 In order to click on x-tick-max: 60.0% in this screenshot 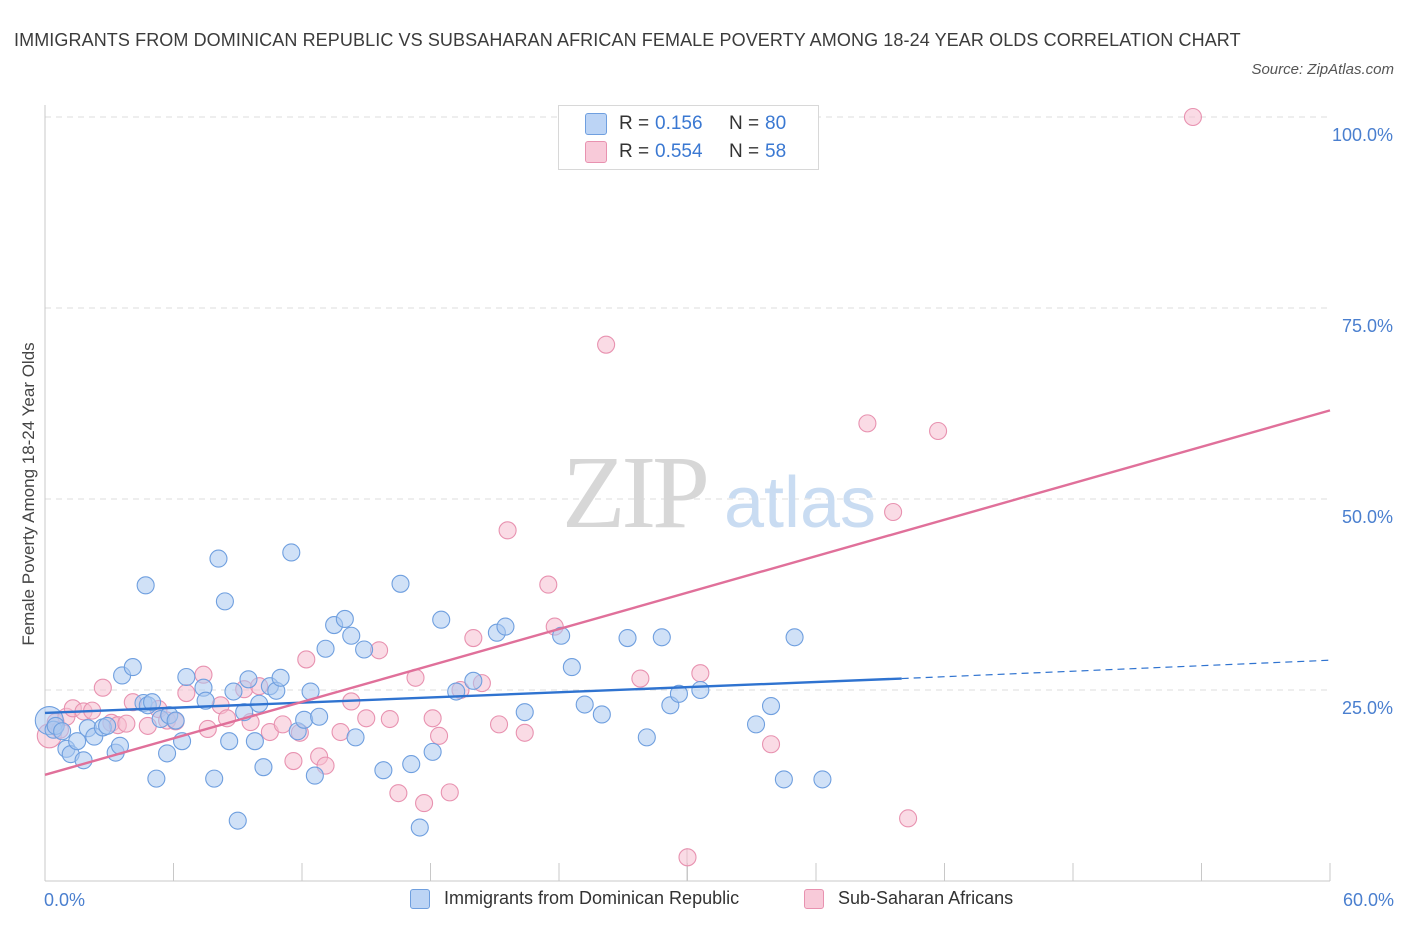, I will do `click(1368, 900)`.